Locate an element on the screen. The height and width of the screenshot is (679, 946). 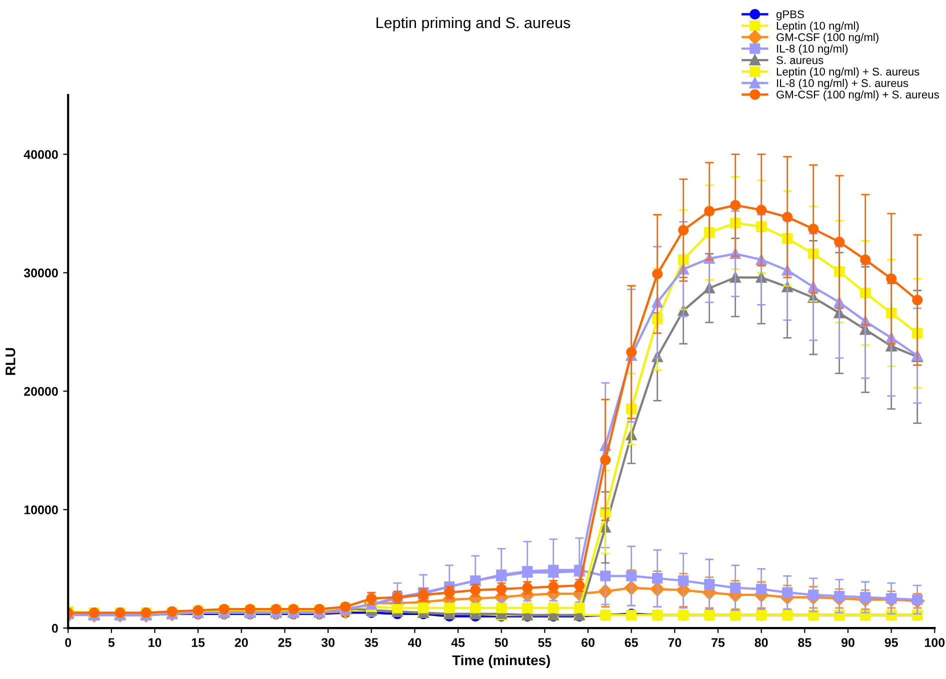
x-tick-label: 10 is located at coordinates (155, 642).